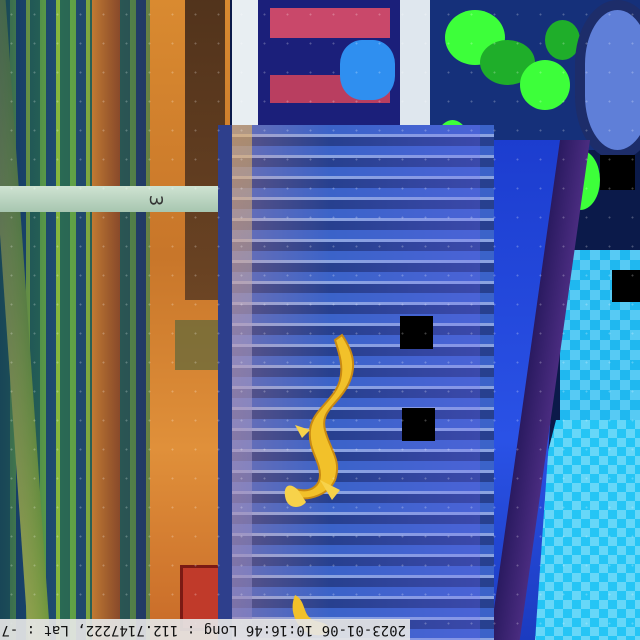  Describe the element at coordinates (156, 200) in the screenshot. I see `beam-number-mark: 3` at that location.